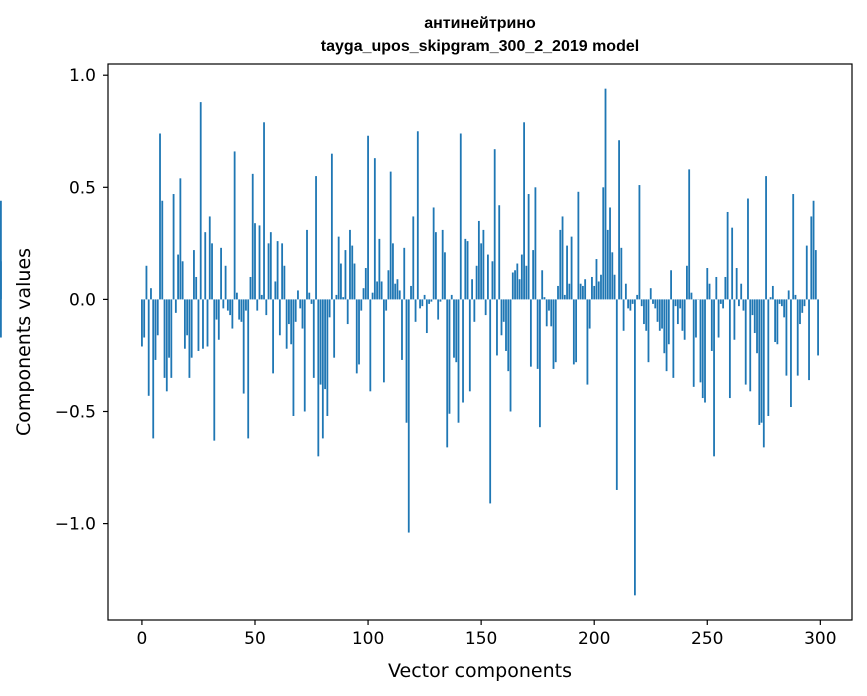  What do you see at coordinates (480, 671) in the screenshot?
I see `x-axis-label: Vector components` at bounding box center [480, 671].